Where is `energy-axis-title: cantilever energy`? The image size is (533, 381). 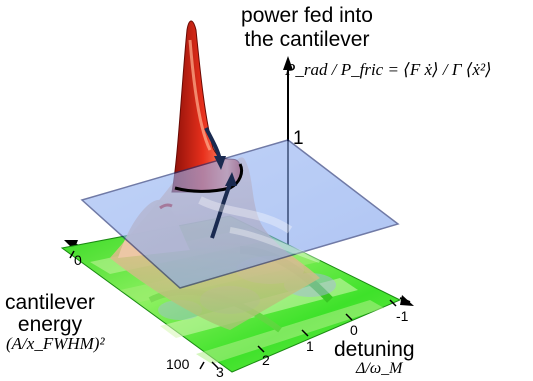
energy-axis-title: cantilever energy is located at coordinates (50, 314).